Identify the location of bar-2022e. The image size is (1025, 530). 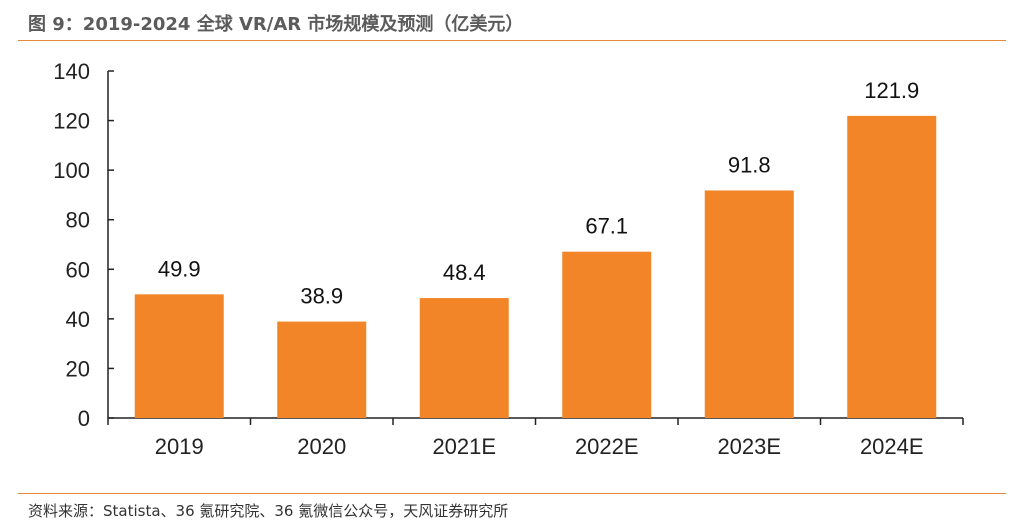
(607, 334).